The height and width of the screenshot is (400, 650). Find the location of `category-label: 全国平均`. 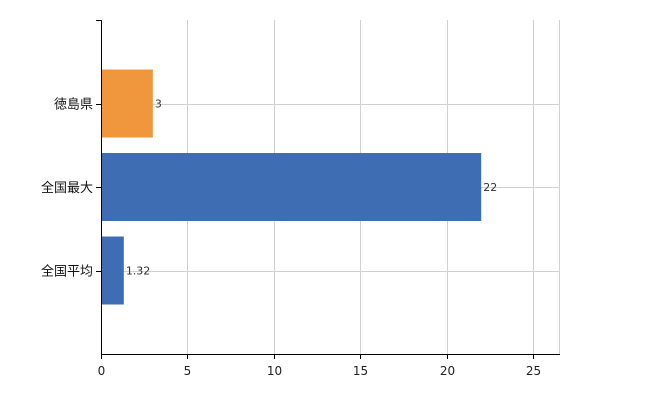

category-label: 全国平均 is located at coordinates (67, 272).